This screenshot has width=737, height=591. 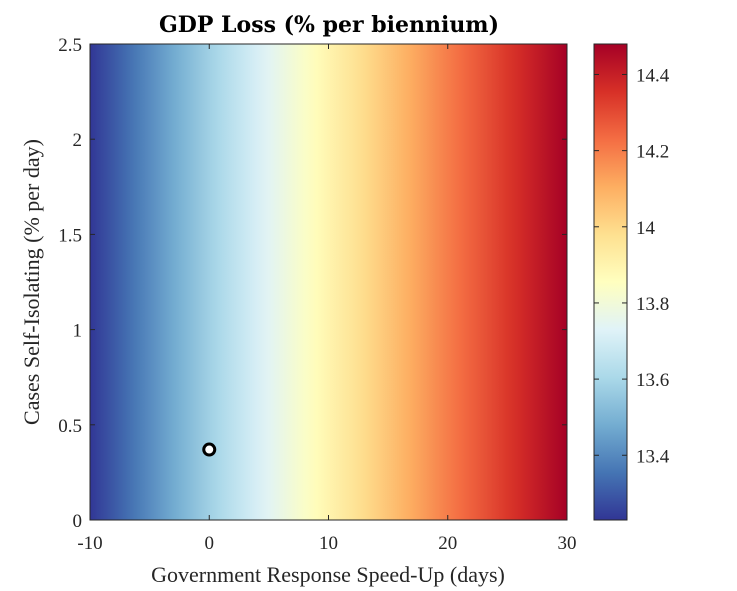 I want to click on colorbar-tick-label: 13.8, so click(x=652, y=304).